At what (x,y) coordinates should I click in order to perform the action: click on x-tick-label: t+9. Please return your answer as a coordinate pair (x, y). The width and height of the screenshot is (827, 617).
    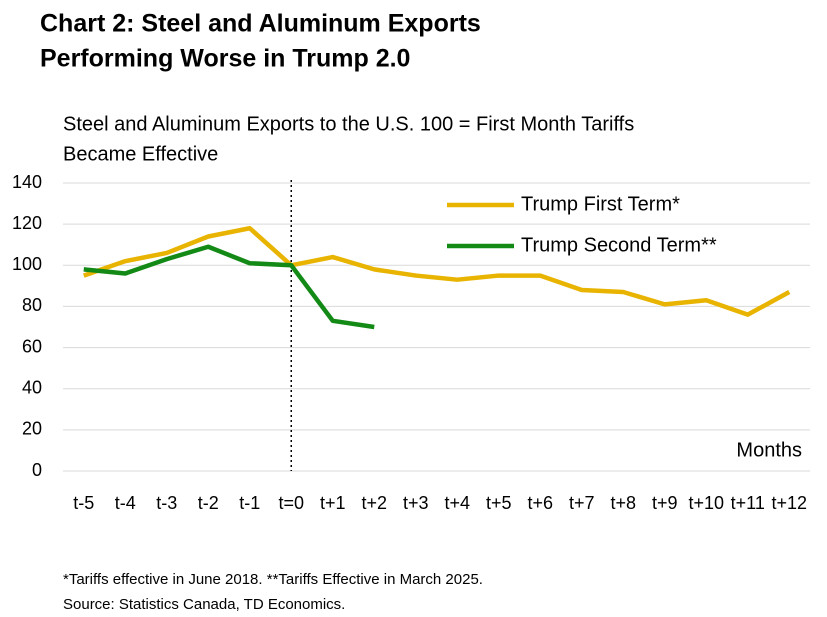
    Looking at the image, I should click on (665, 503).